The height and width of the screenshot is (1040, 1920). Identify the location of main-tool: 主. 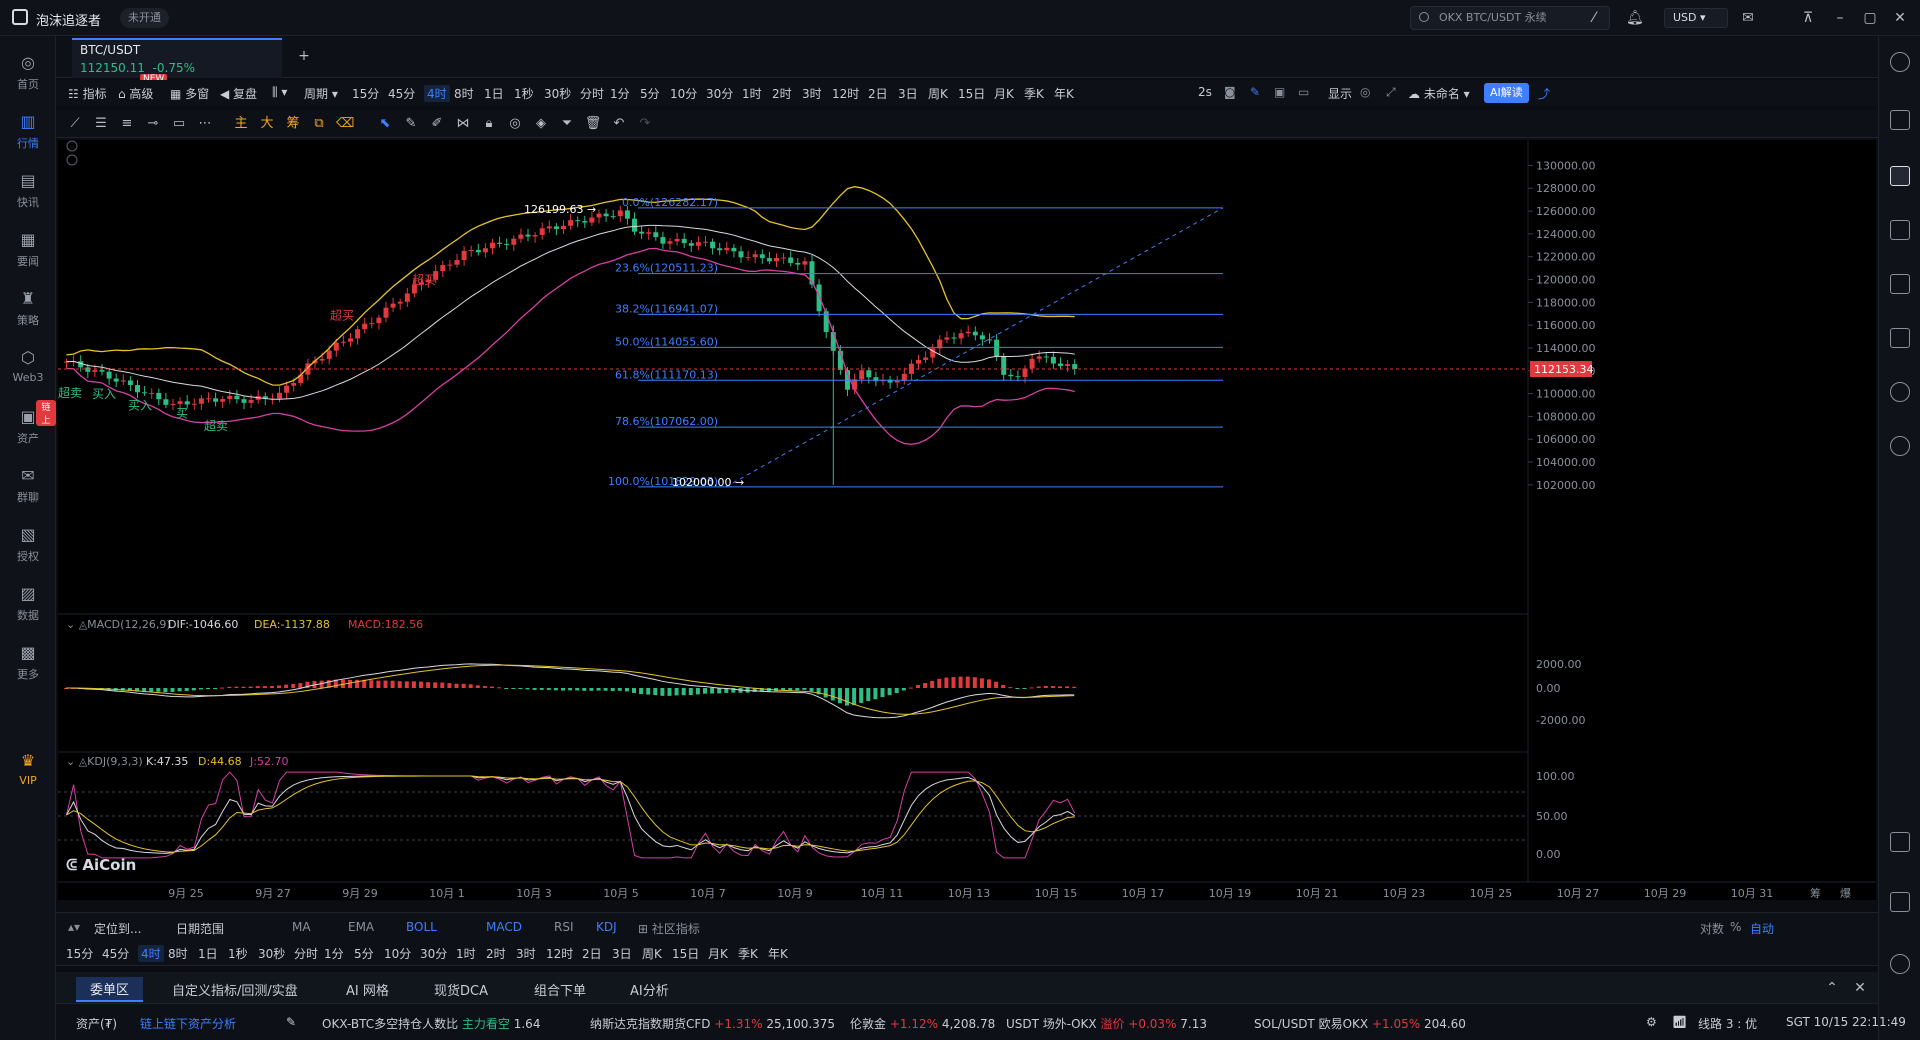
(241, 123).